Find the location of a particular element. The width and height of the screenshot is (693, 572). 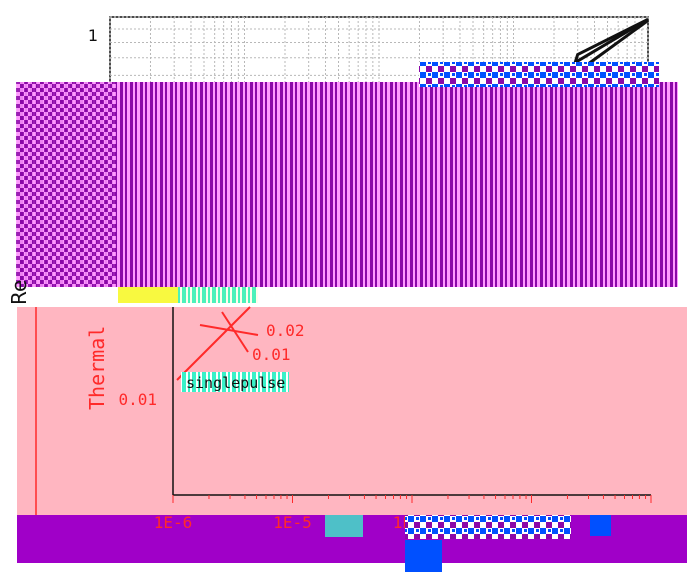

obscured-bottom-blue is located at coordinates (488, 527).